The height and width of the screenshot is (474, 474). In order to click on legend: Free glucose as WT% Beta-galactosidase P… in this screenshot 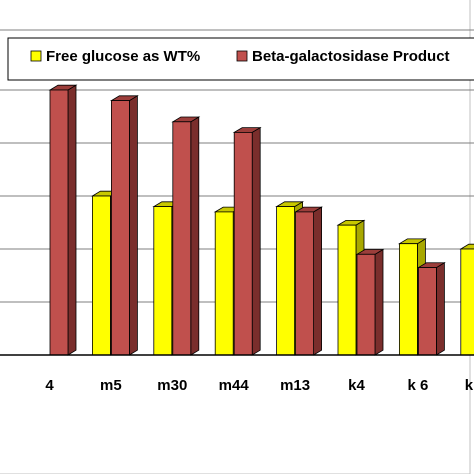, I will do `click(240, 59)`.